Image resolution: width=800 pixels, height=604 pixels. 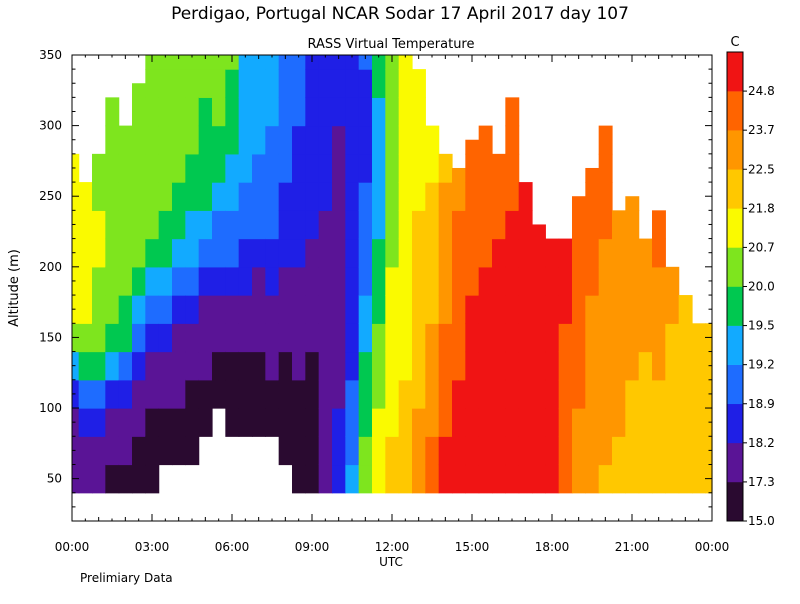 What do you see at coordinates (50, 337) in the screenshot?
I see `y-tick-label: 150` at bounding box center [50, 337].